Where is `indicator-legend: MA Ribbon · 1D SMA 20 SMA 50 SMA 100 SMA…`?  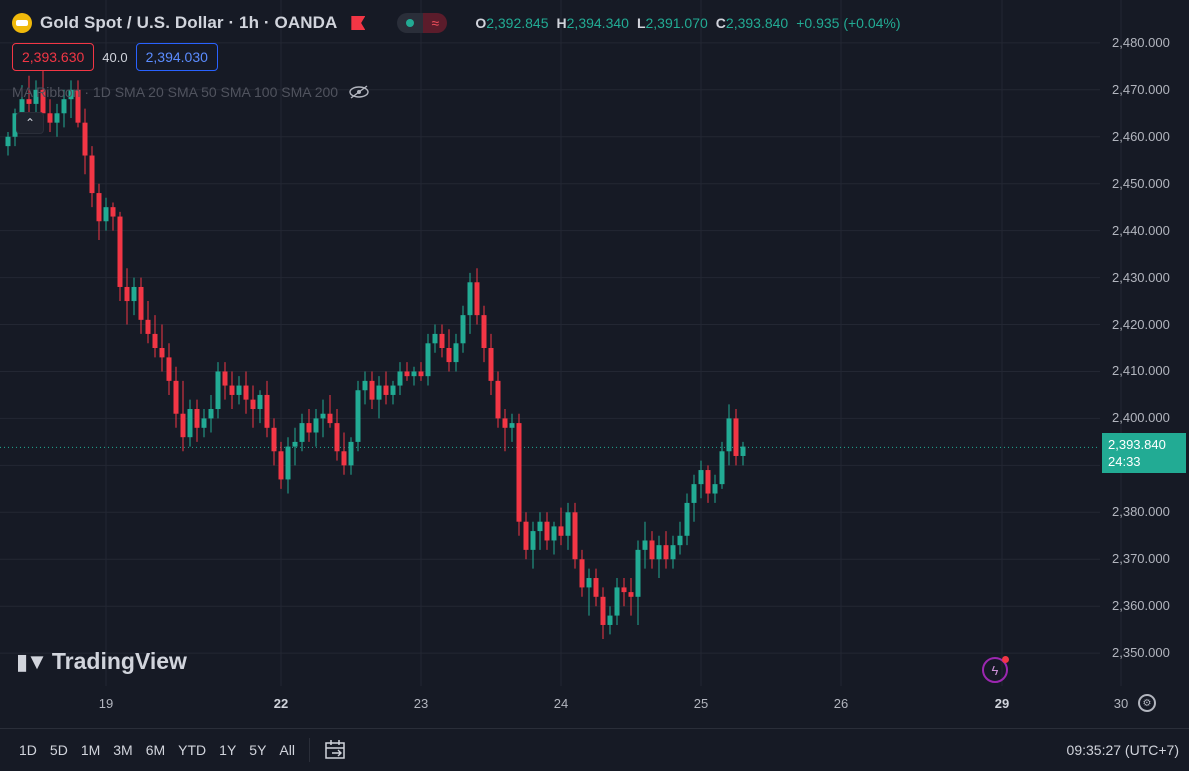
indicator-legend: MA Ribbon · 1D SMA 20 SMA 50 SMA 100 SMA… is located at coordinates (191, 92).